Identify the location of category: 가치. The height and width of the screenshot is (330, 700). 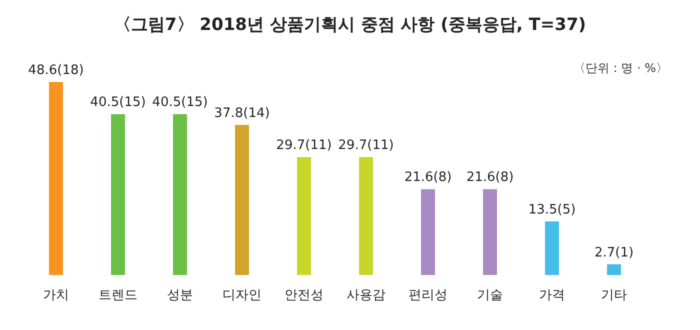
(56, 295).